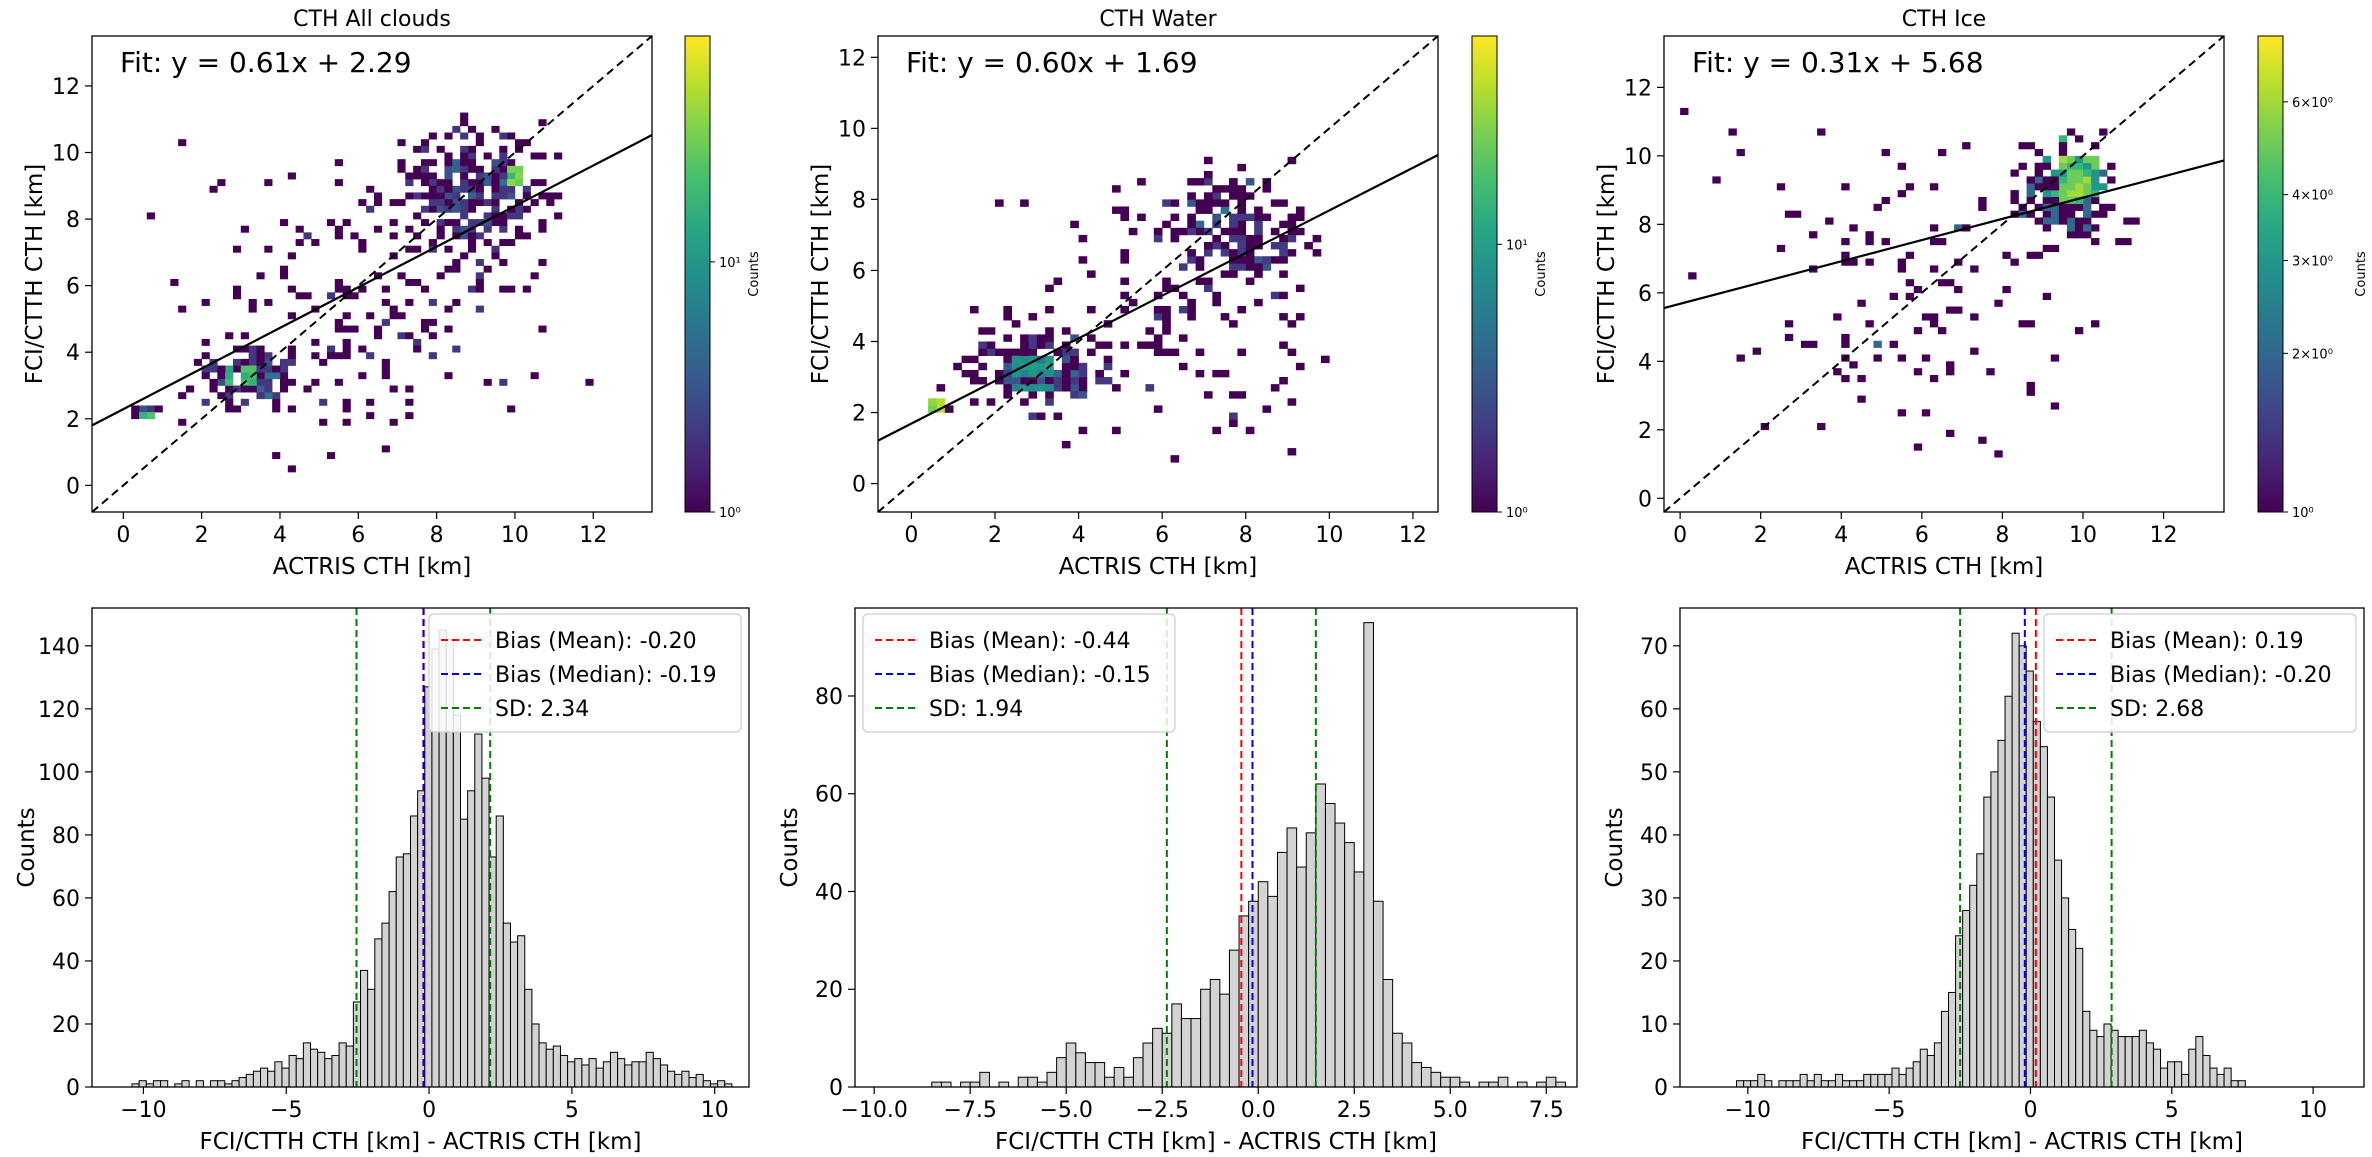 This screenshot has height=1157, width=2372. Describe the element at coordinates (2312, 354) in the screenshot. I see `colorbar-tick-label: 2×10⁰` at that location.